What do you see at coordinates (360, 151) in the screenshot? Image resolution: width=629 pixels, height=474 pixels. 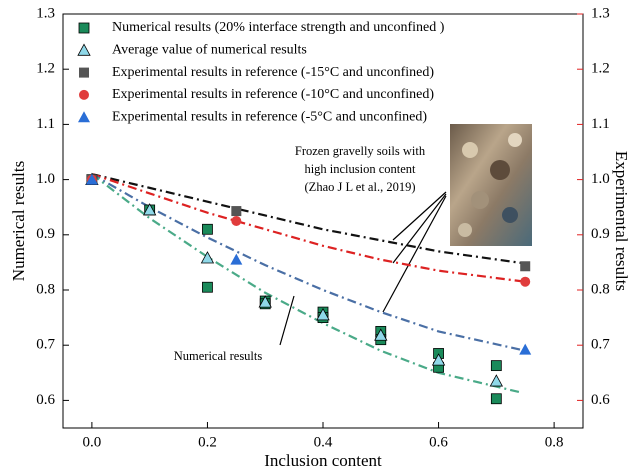 I see `annotation: Frozen gravelly soils with` at bounding box center [360, 151].